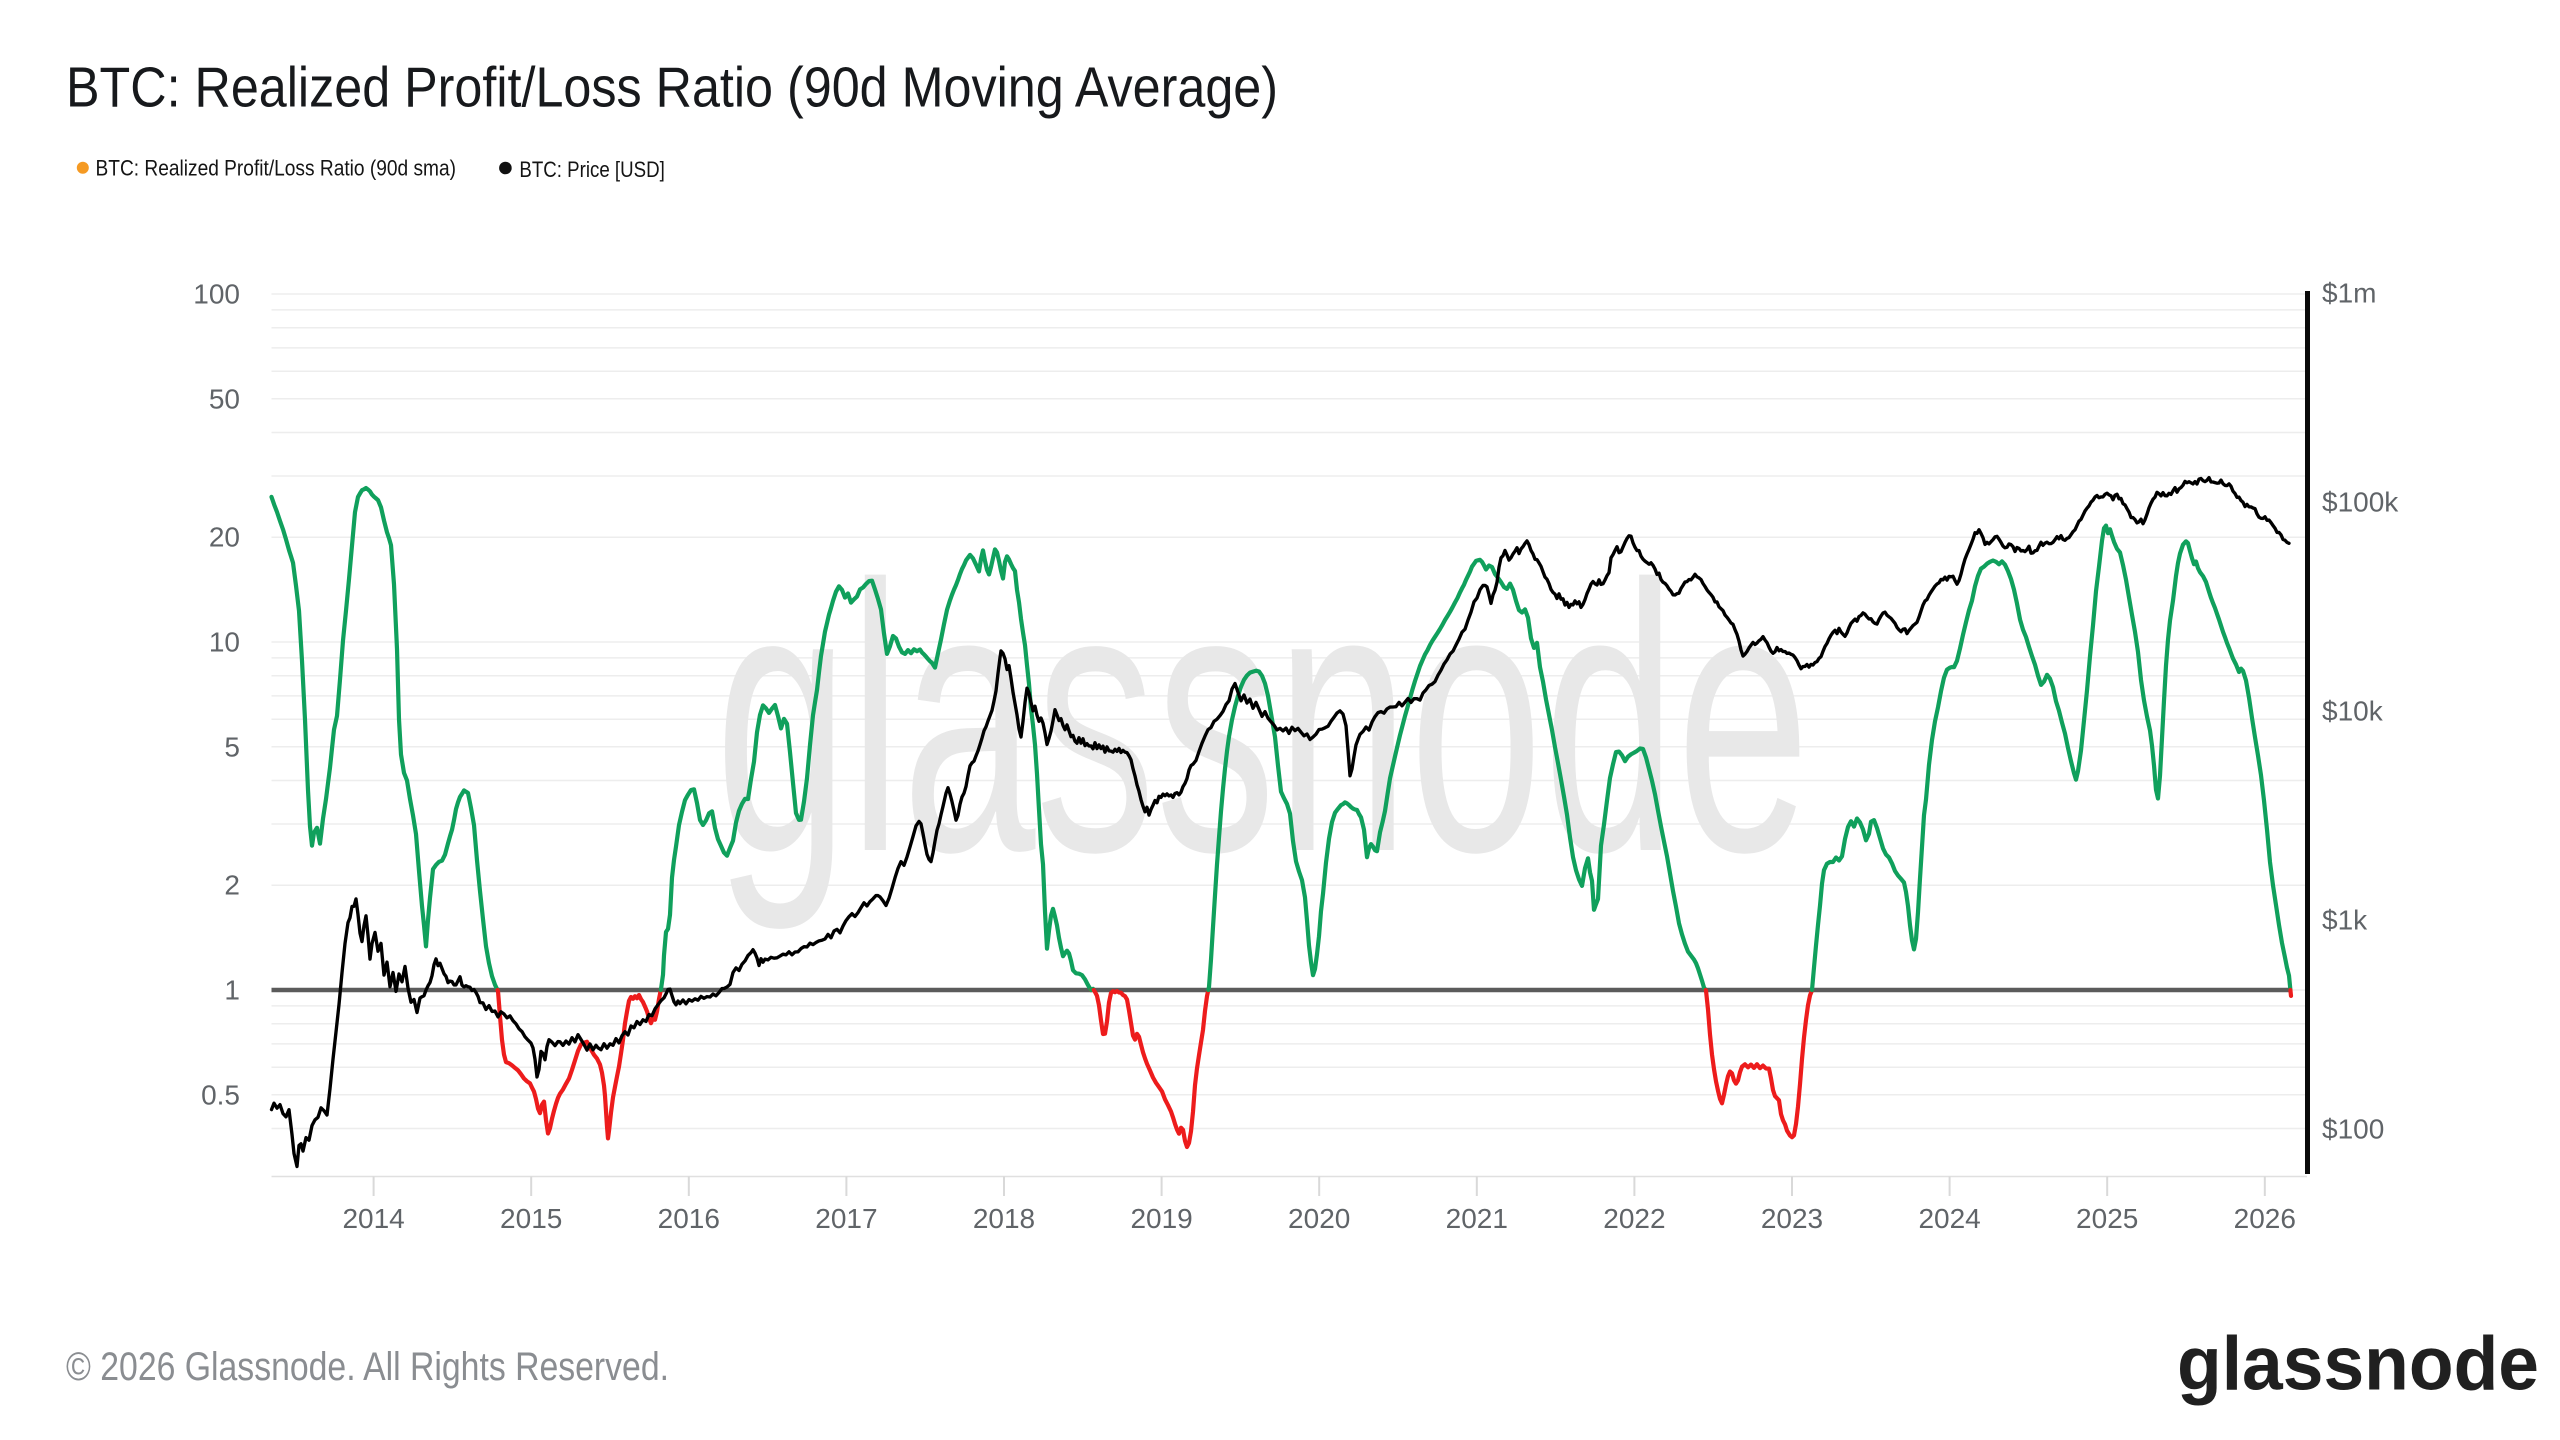  What do you see at coordinates (1634, 1218) in the screenshot?
I see `svg-text: 2022` at bounding box center [1634, 1218].